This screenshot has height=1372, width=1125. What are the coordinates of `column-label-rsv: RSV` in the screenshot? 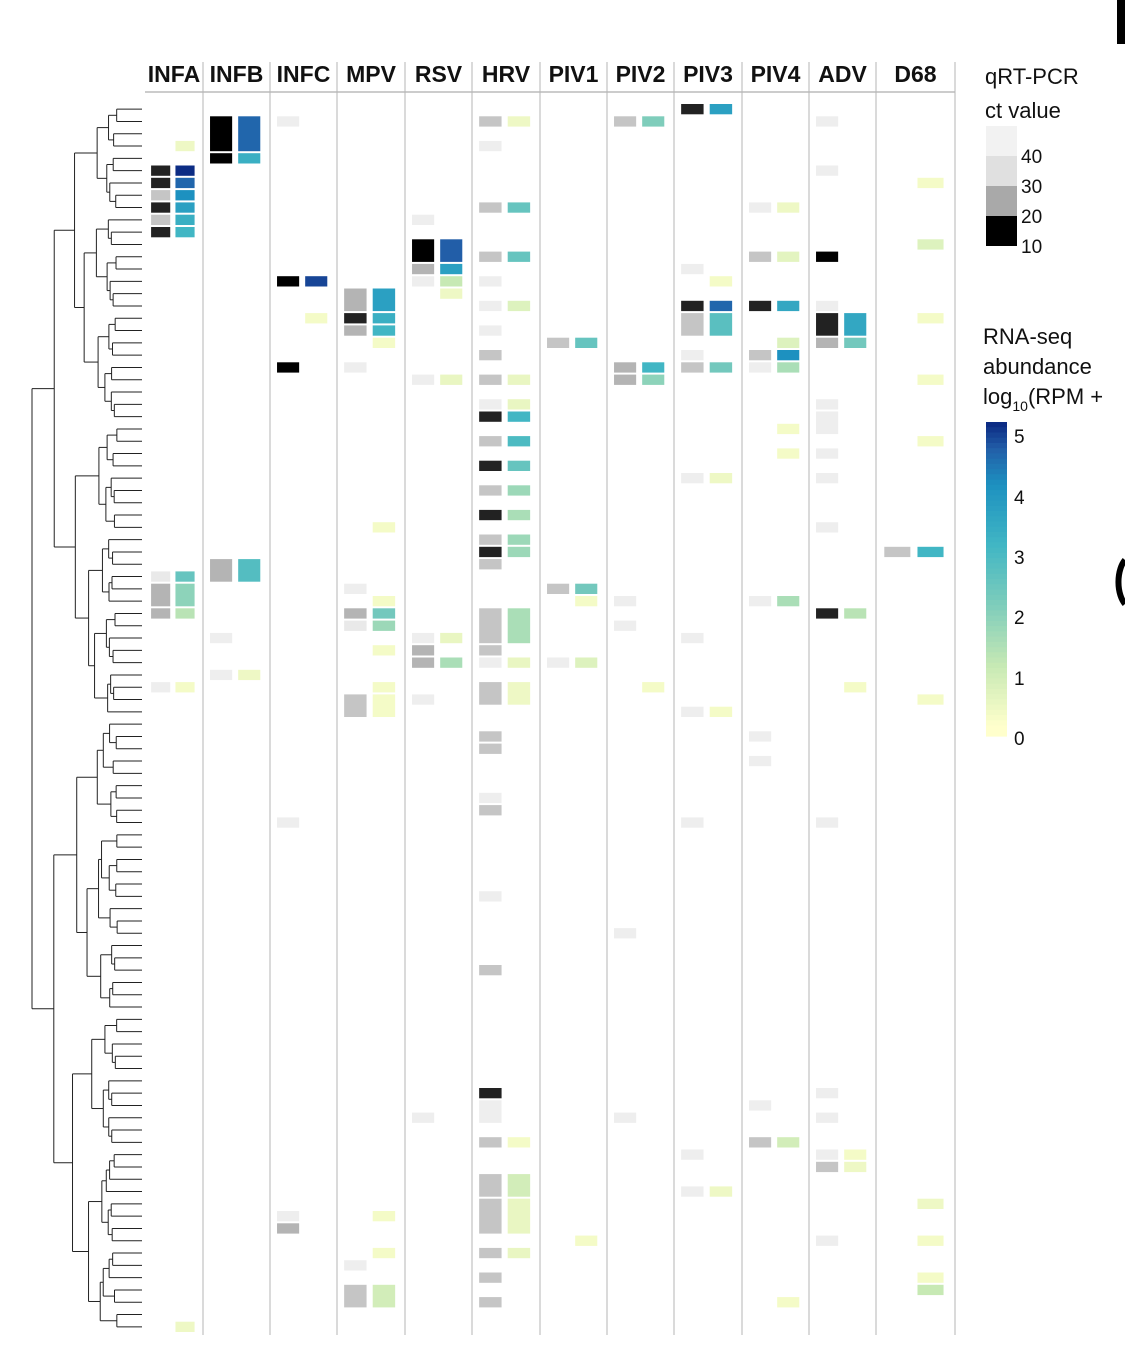 It's located at (439, 74).